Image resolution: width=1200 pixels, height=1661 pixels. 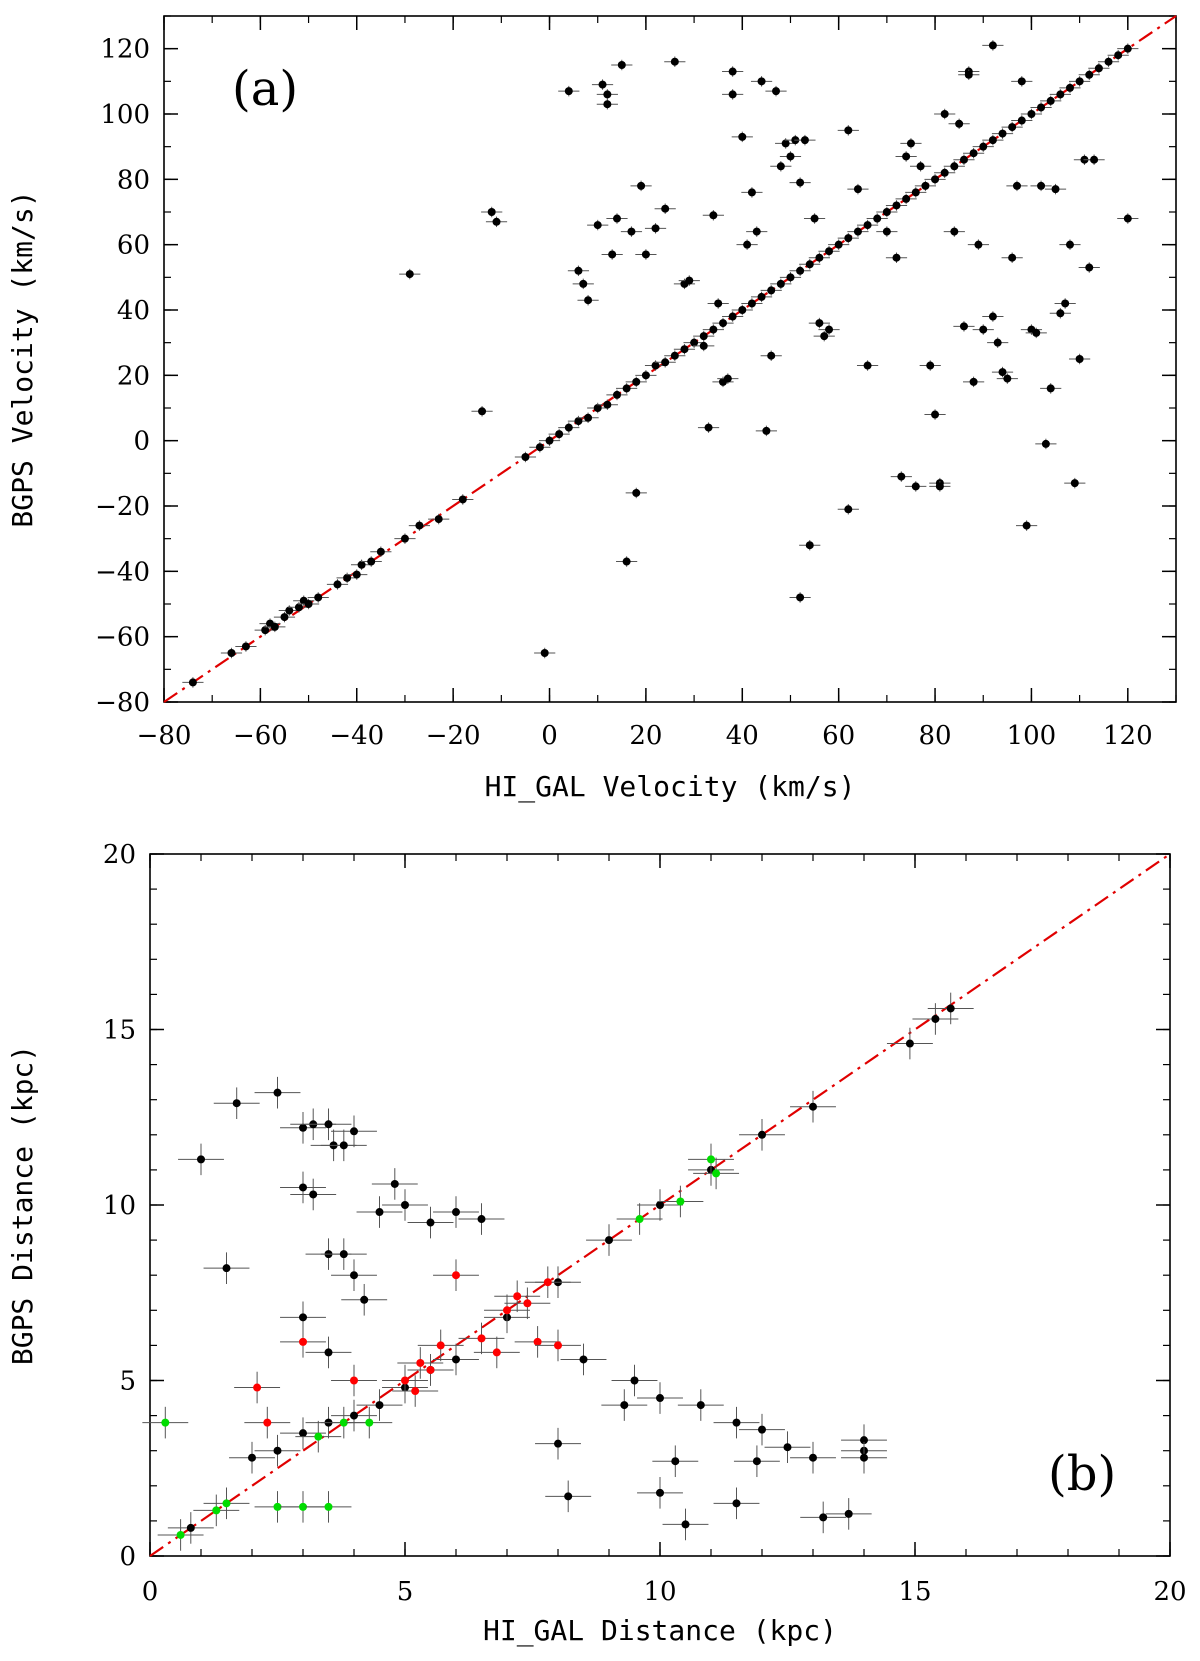 What do you see at coordinates (265, 89) in the screenshot?
I see `panel-label-a: (a)` at bounding box center [265, 89].